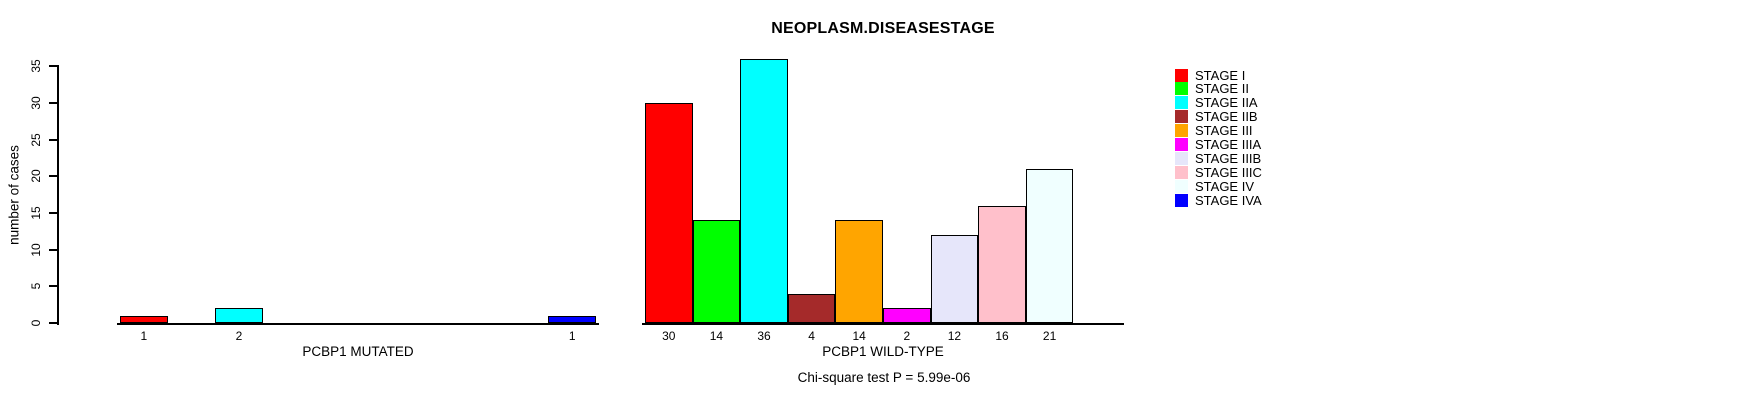 The height and width of the screenshot is (400, 1740). What do you see at coordinates (36, 286) in the screenshot?
I see `y-tick-label: 5` at bounding box center [36, 286].